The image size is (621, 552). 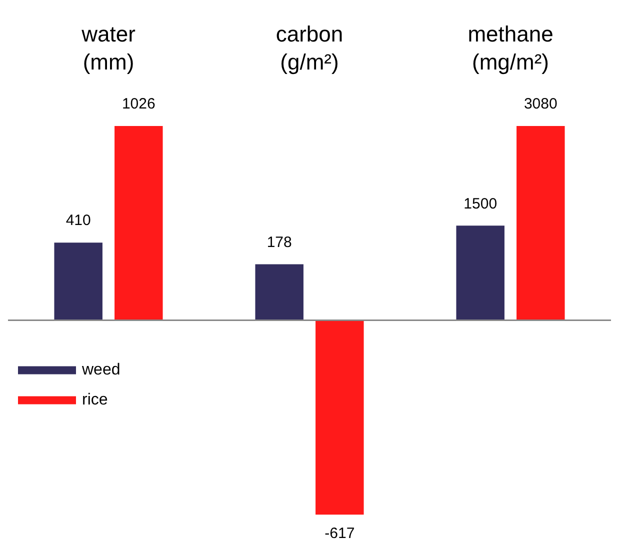 What do you see at coordinates (108, 33) in the screenshot?
I see `chart-title: water` at bounding box center [108, 33].